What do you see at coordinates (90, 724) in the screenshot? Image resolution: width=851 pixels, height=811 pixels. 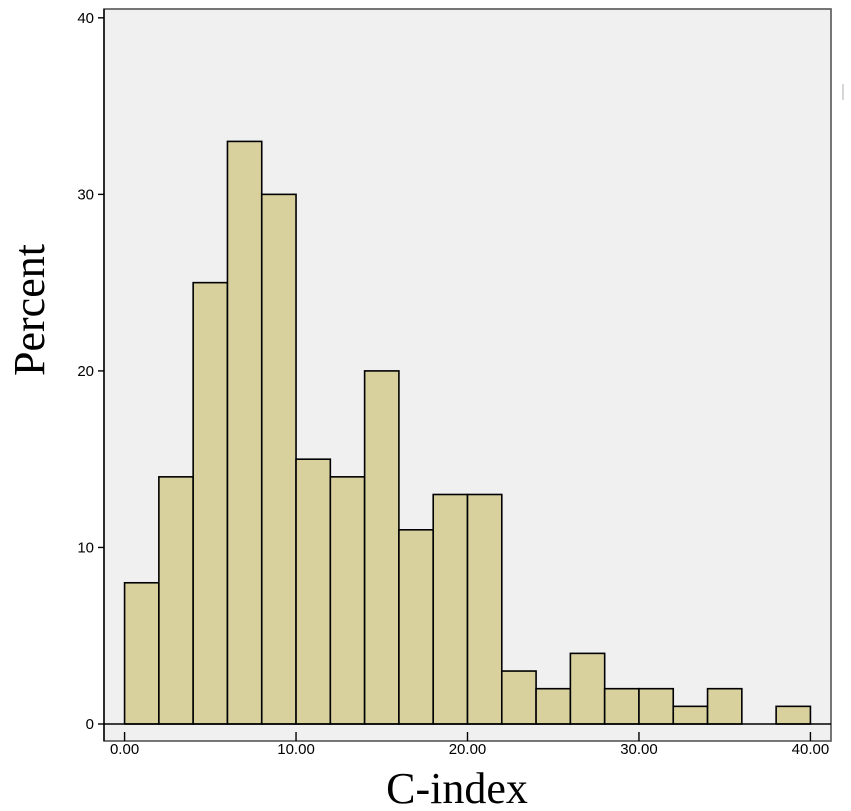 I see `y-tick-label: 0` at bounding box center [90, 724].